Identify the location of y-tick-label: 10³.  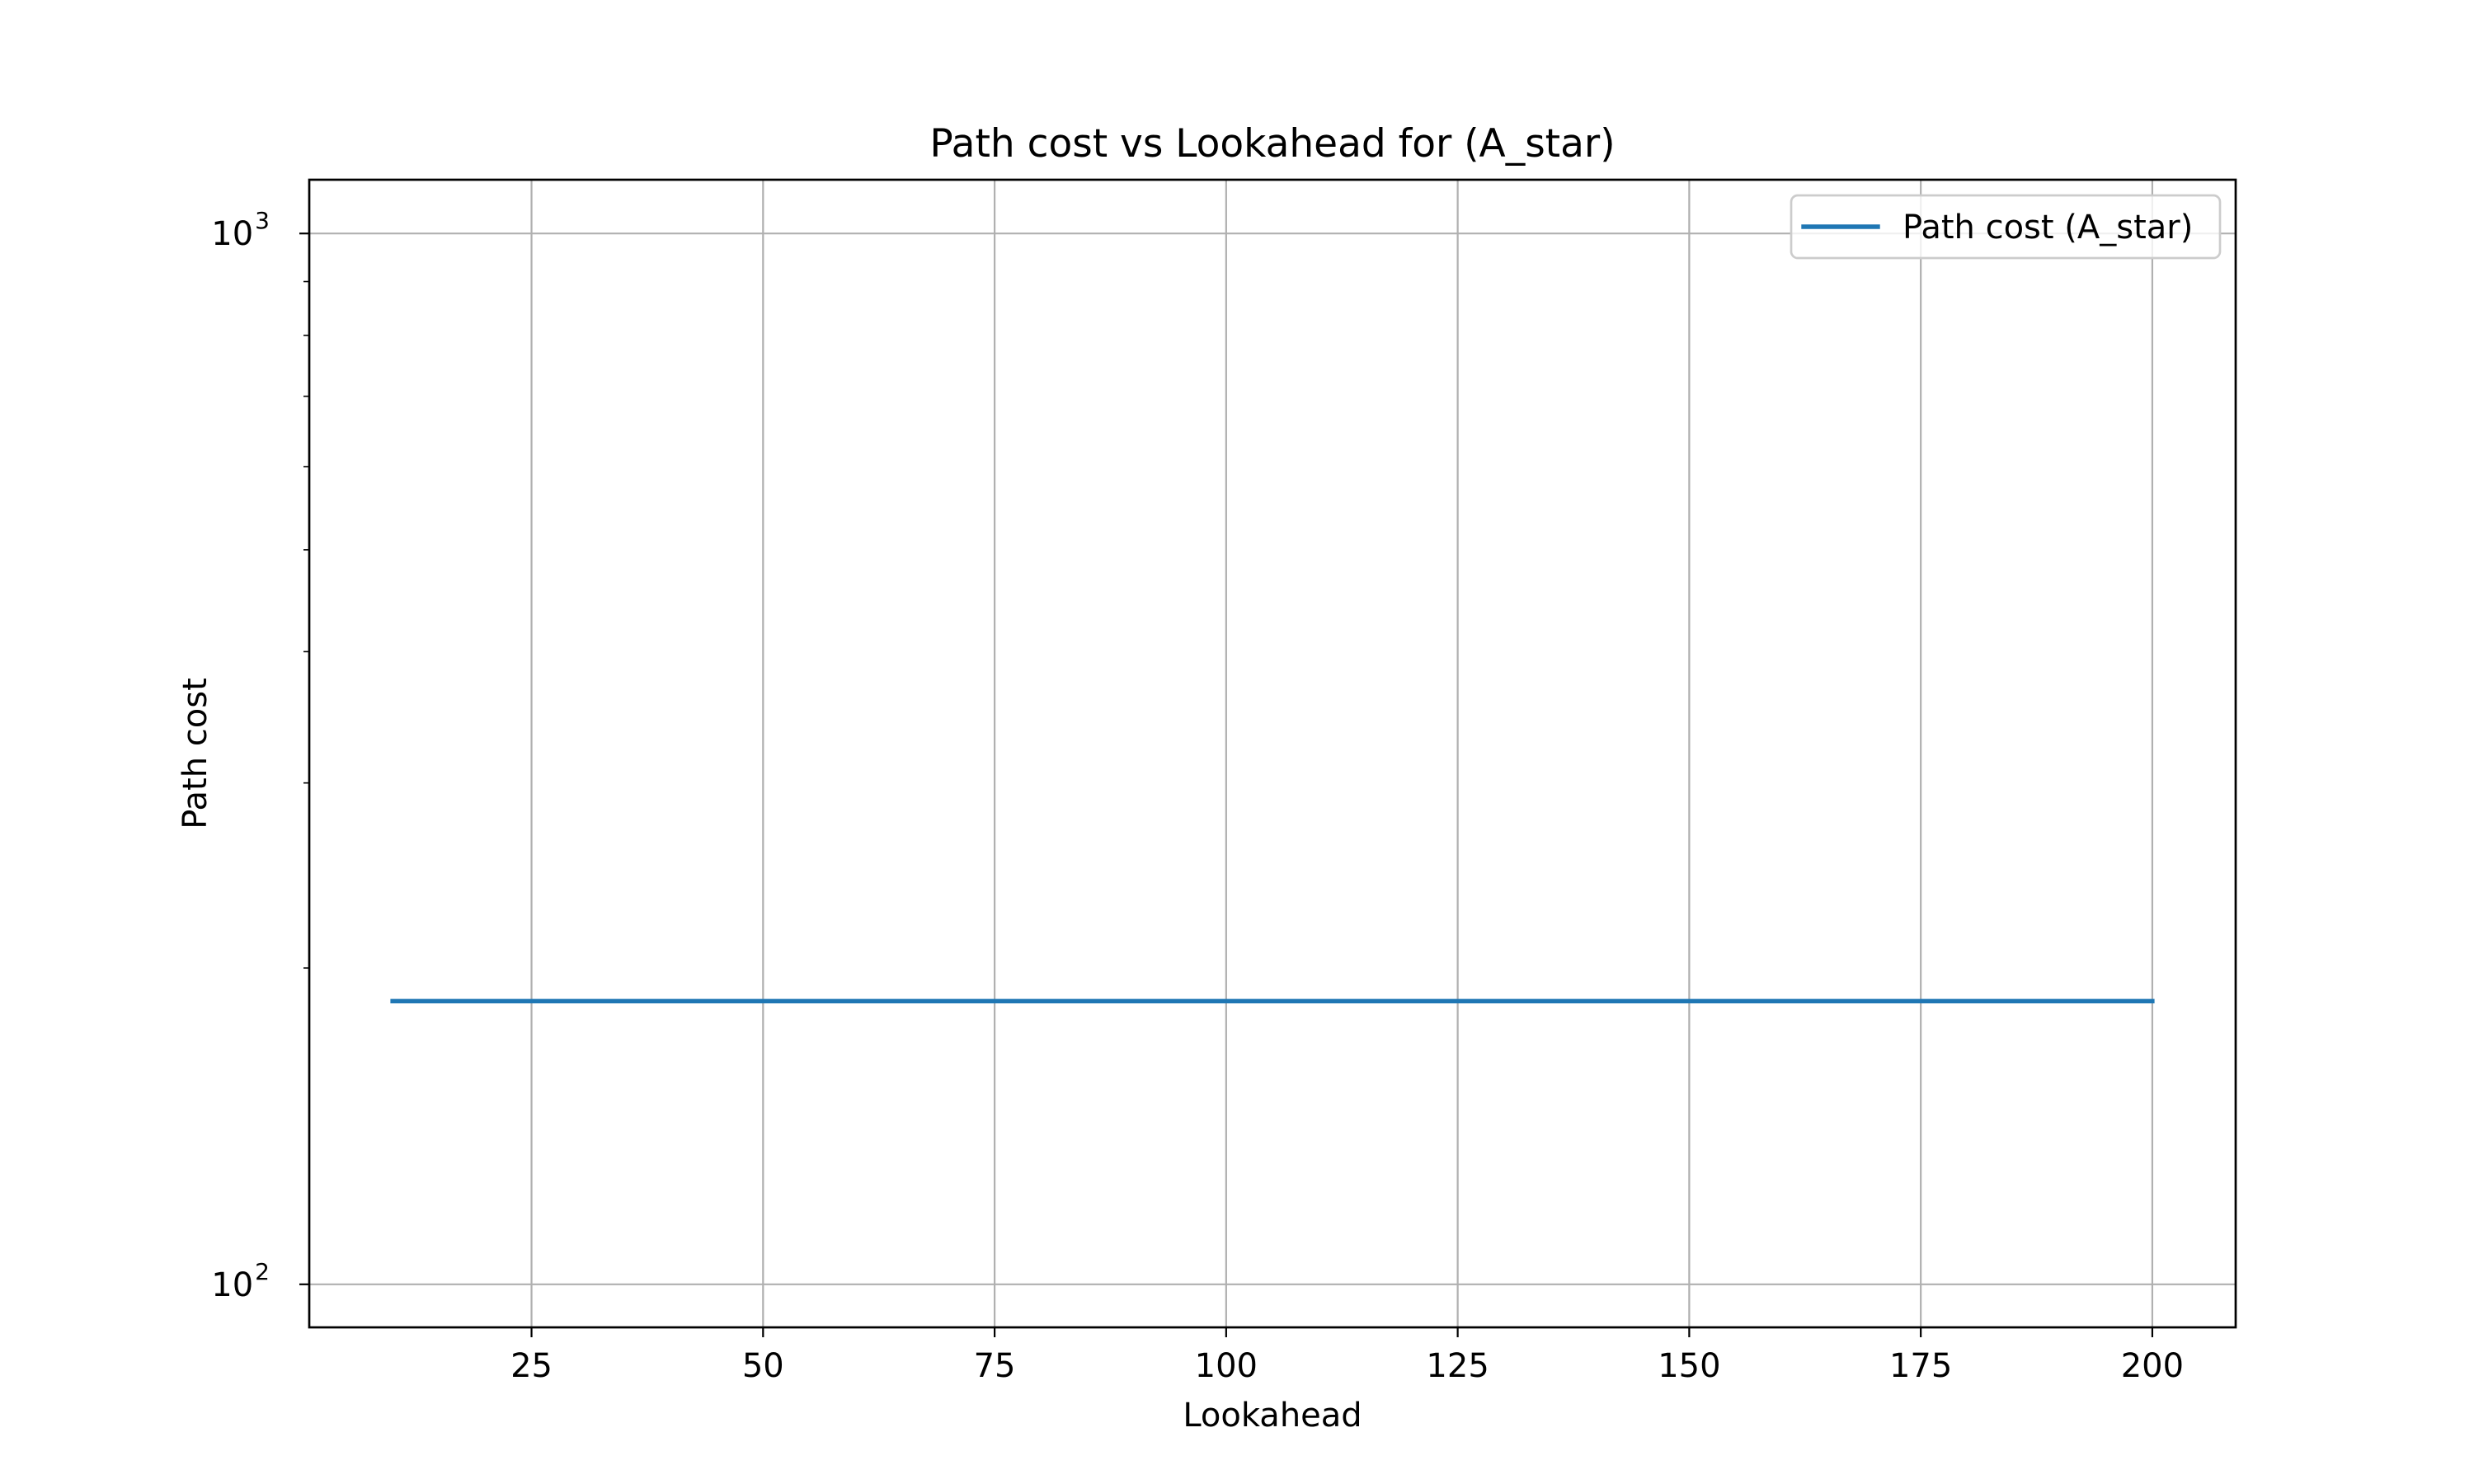
(240, 230).